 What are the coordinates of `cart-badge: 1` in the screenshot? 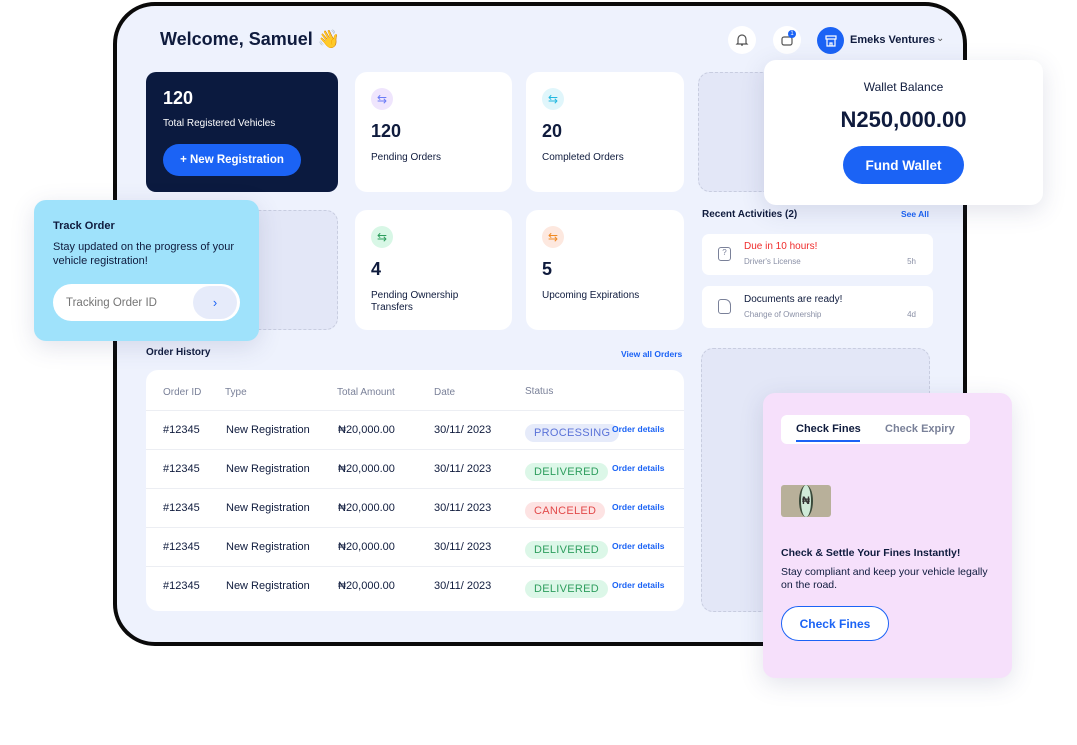 It's located at (792, 34).